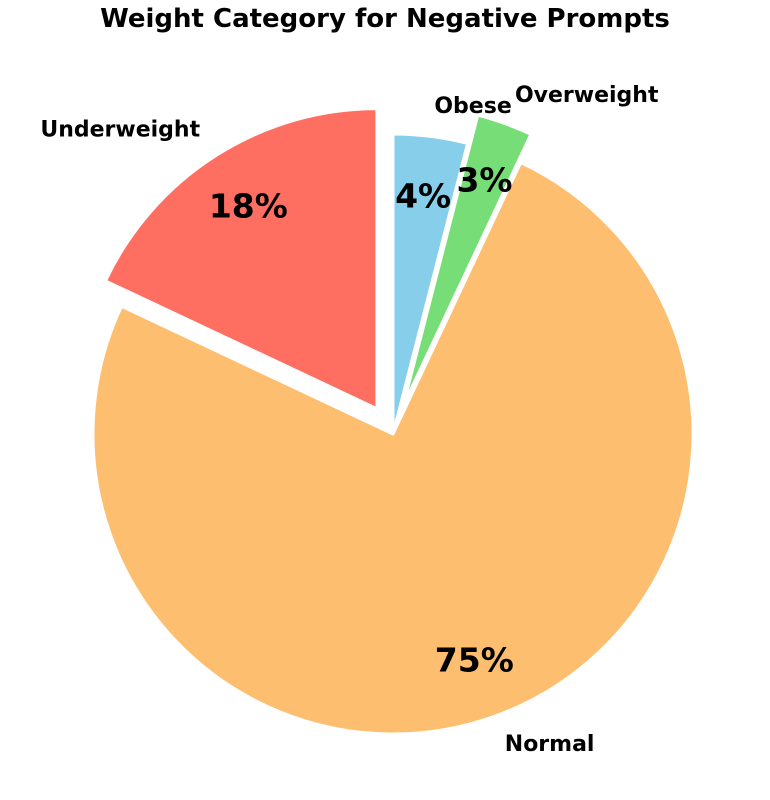 The height and width of the screenshot is (800, 770). I want to click on category-label-normal: Normal, so click(550, 744).